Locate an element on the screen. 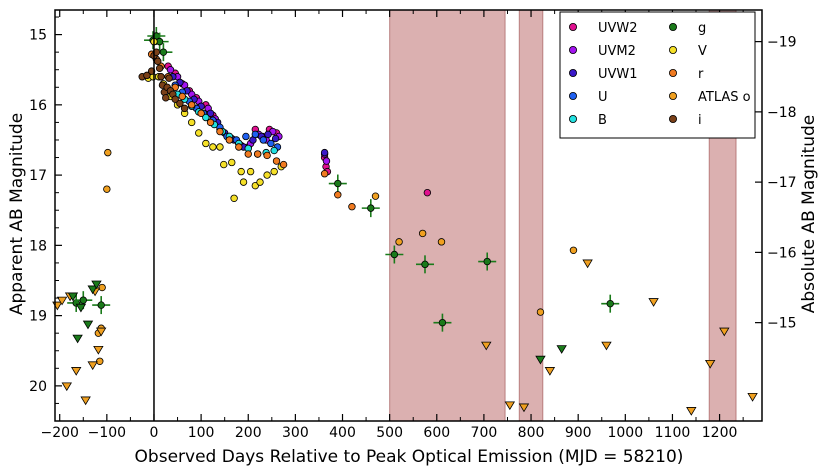  y-right-tick-label: −17 is located at coordinates (782, 183).